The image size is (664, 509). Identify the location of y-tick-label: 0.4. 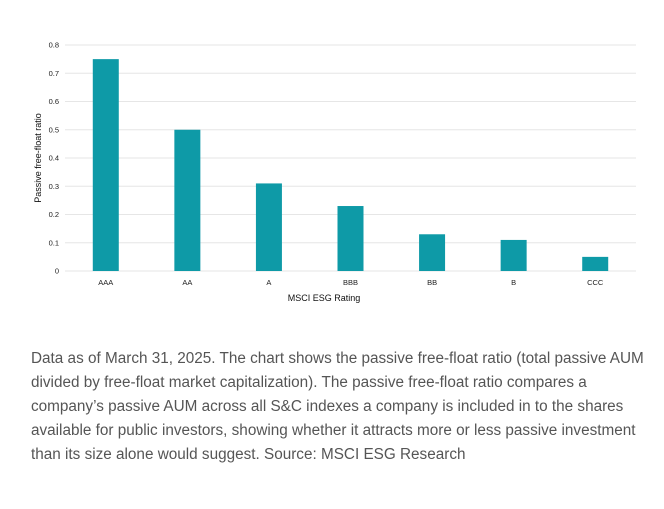
(54, 158).